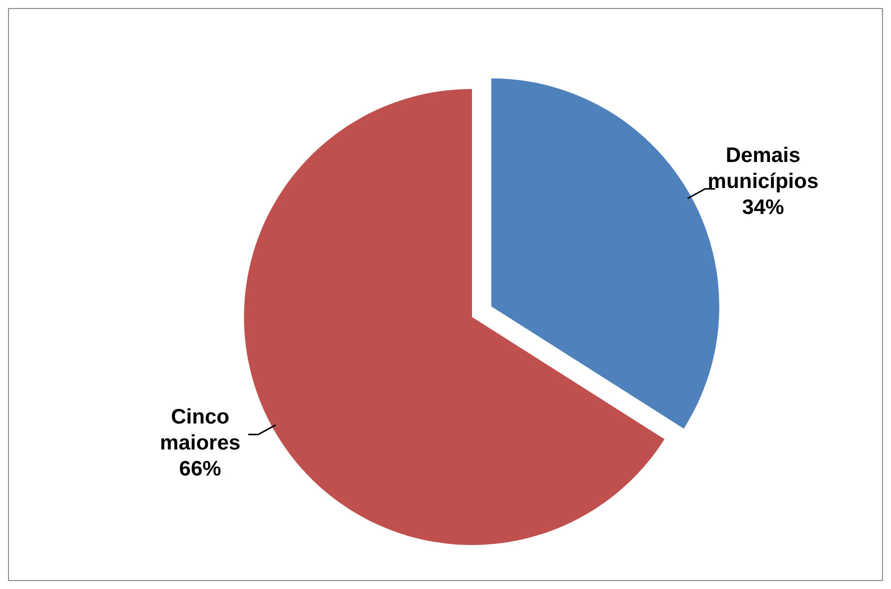 The height and width of the screenshot is (589, 891). I want to click on slice-label: Cinco maiores, so click(200, 430).